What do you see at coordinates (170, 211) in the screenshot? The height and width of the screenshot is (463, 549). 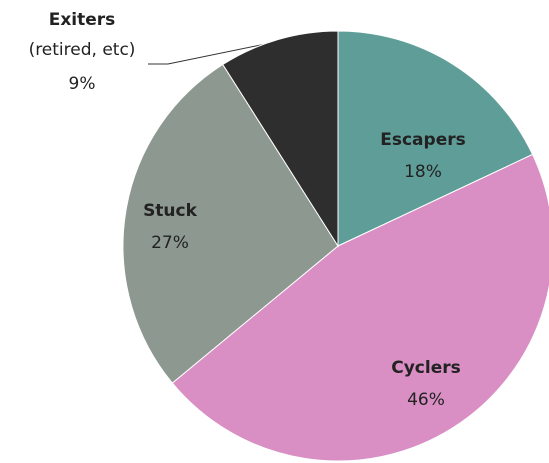 I see `slice-label: Stuck` at bounding box center [170, 211].